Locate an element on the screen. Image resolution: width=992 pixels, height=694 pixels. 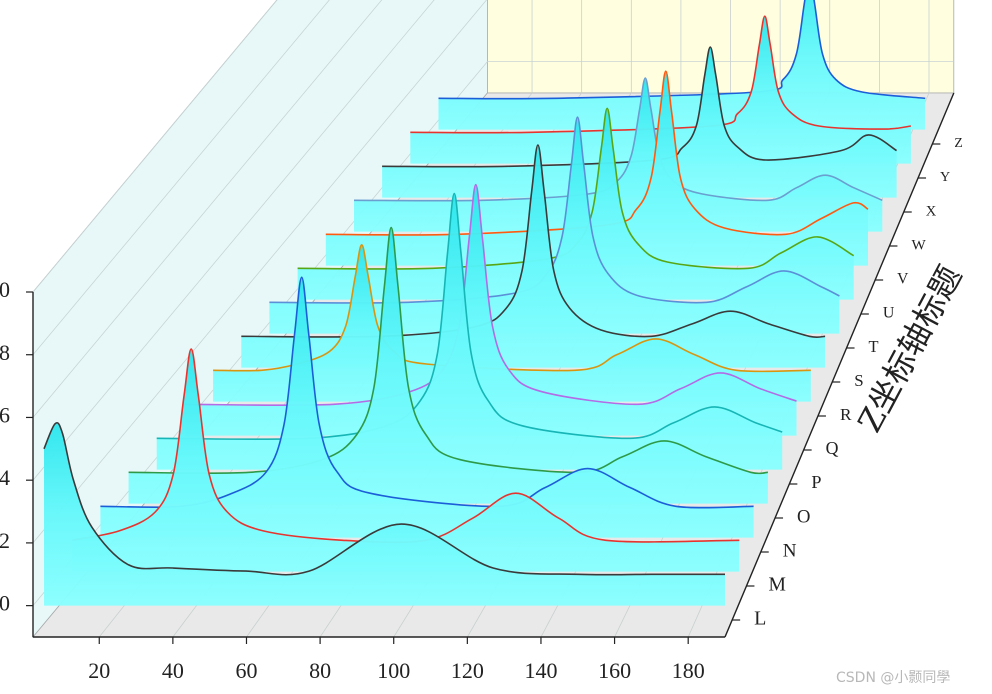
z-tick-label: V is located at coordinates (903, 279).